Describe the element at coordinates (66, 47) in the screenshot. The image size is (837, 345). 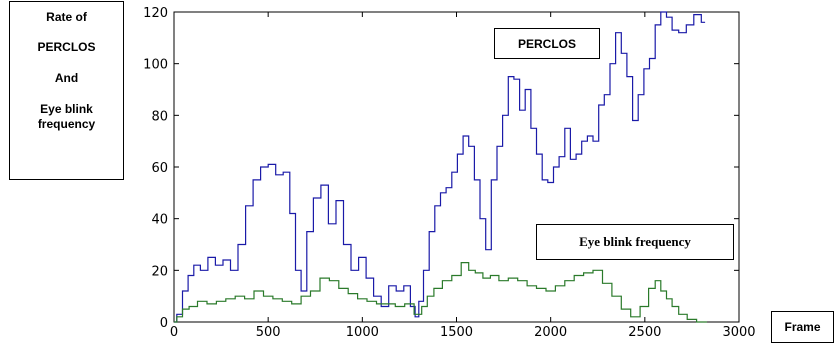
I see `y-axis-label-line-2: PERCLOS` at that location.